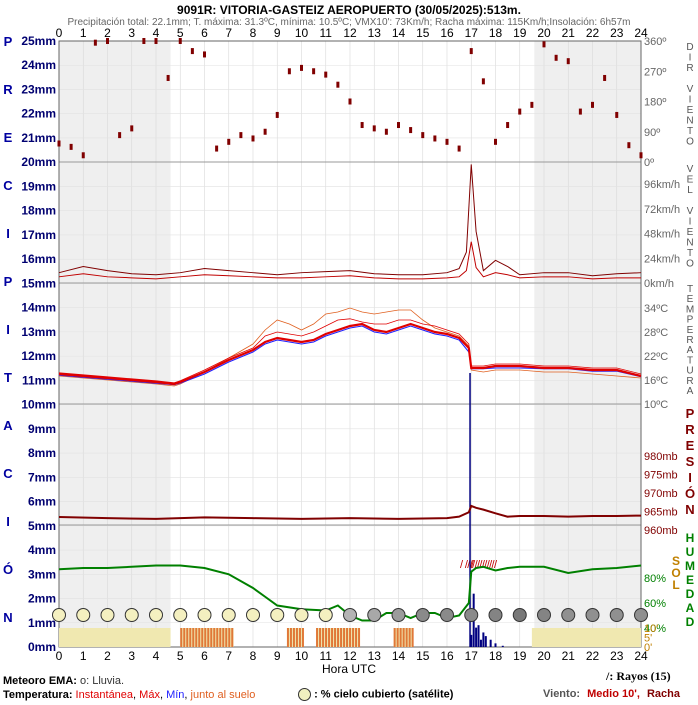 This screenshot has width=698, height=705. Describe the element at coordinates (617, 656) in the screenshot. I see `x-tick-label-bottom: 23` at that location.